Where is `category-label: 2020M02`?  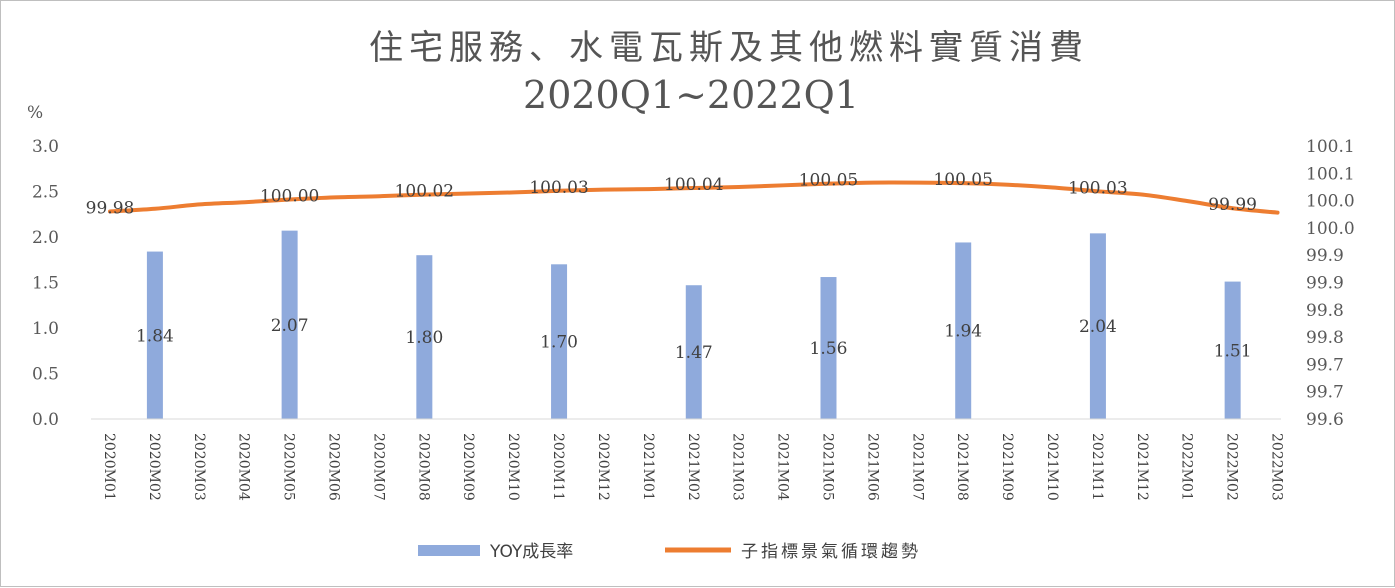 category-label: 2020M02 is located at coordinates (154, 467).